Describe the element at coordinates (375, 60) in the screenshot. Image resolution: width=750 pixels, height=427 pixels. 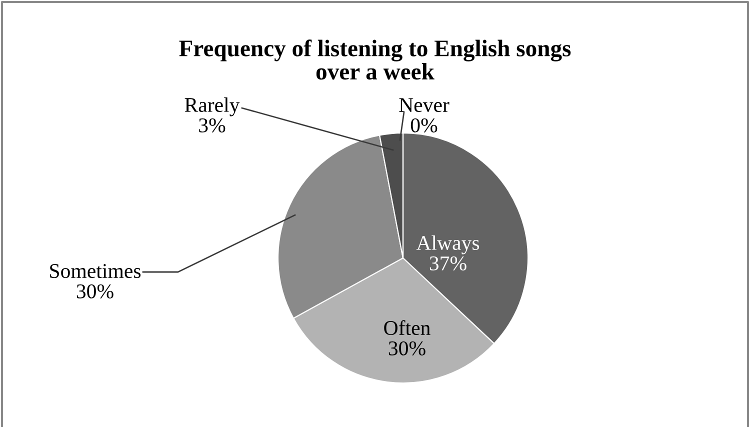
I see `chart-title: Frequency of listening to English songs over a week` at that location.